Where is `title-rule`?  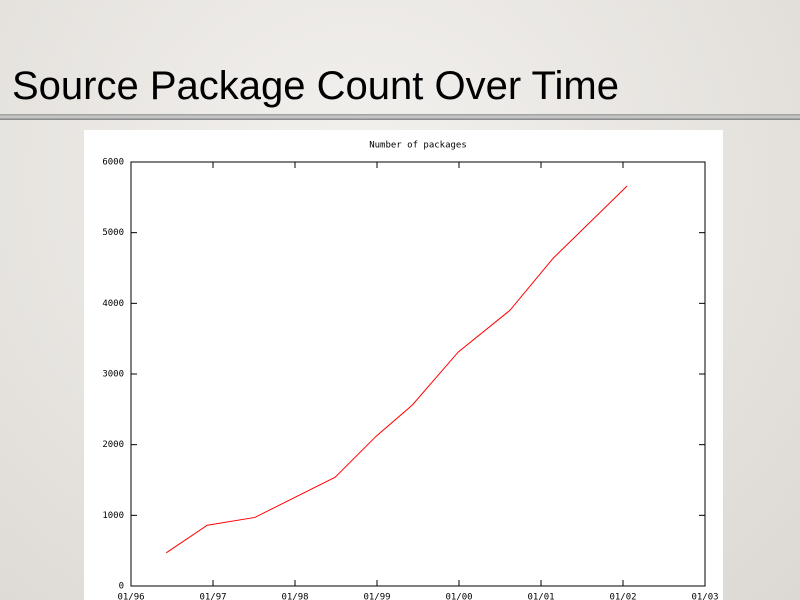 title-rule is located at coordinates (400, 117).